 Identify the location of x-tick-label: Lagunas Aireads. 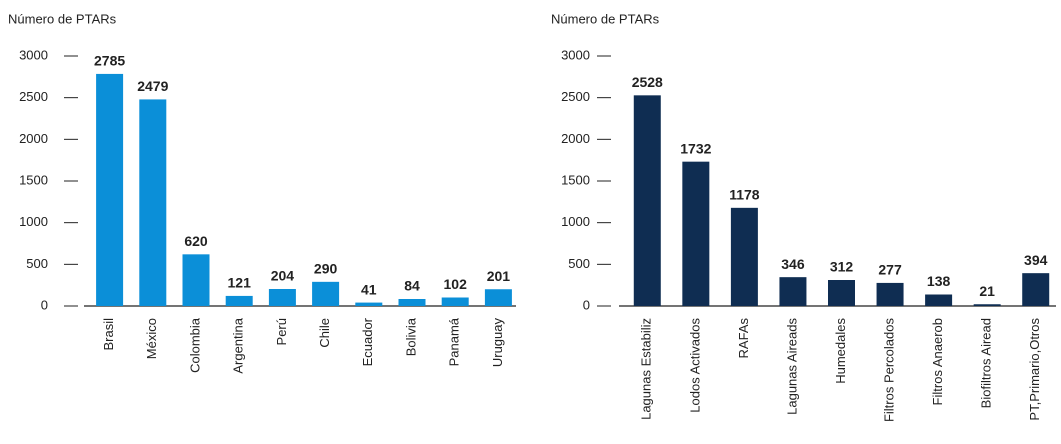
(791, 366).